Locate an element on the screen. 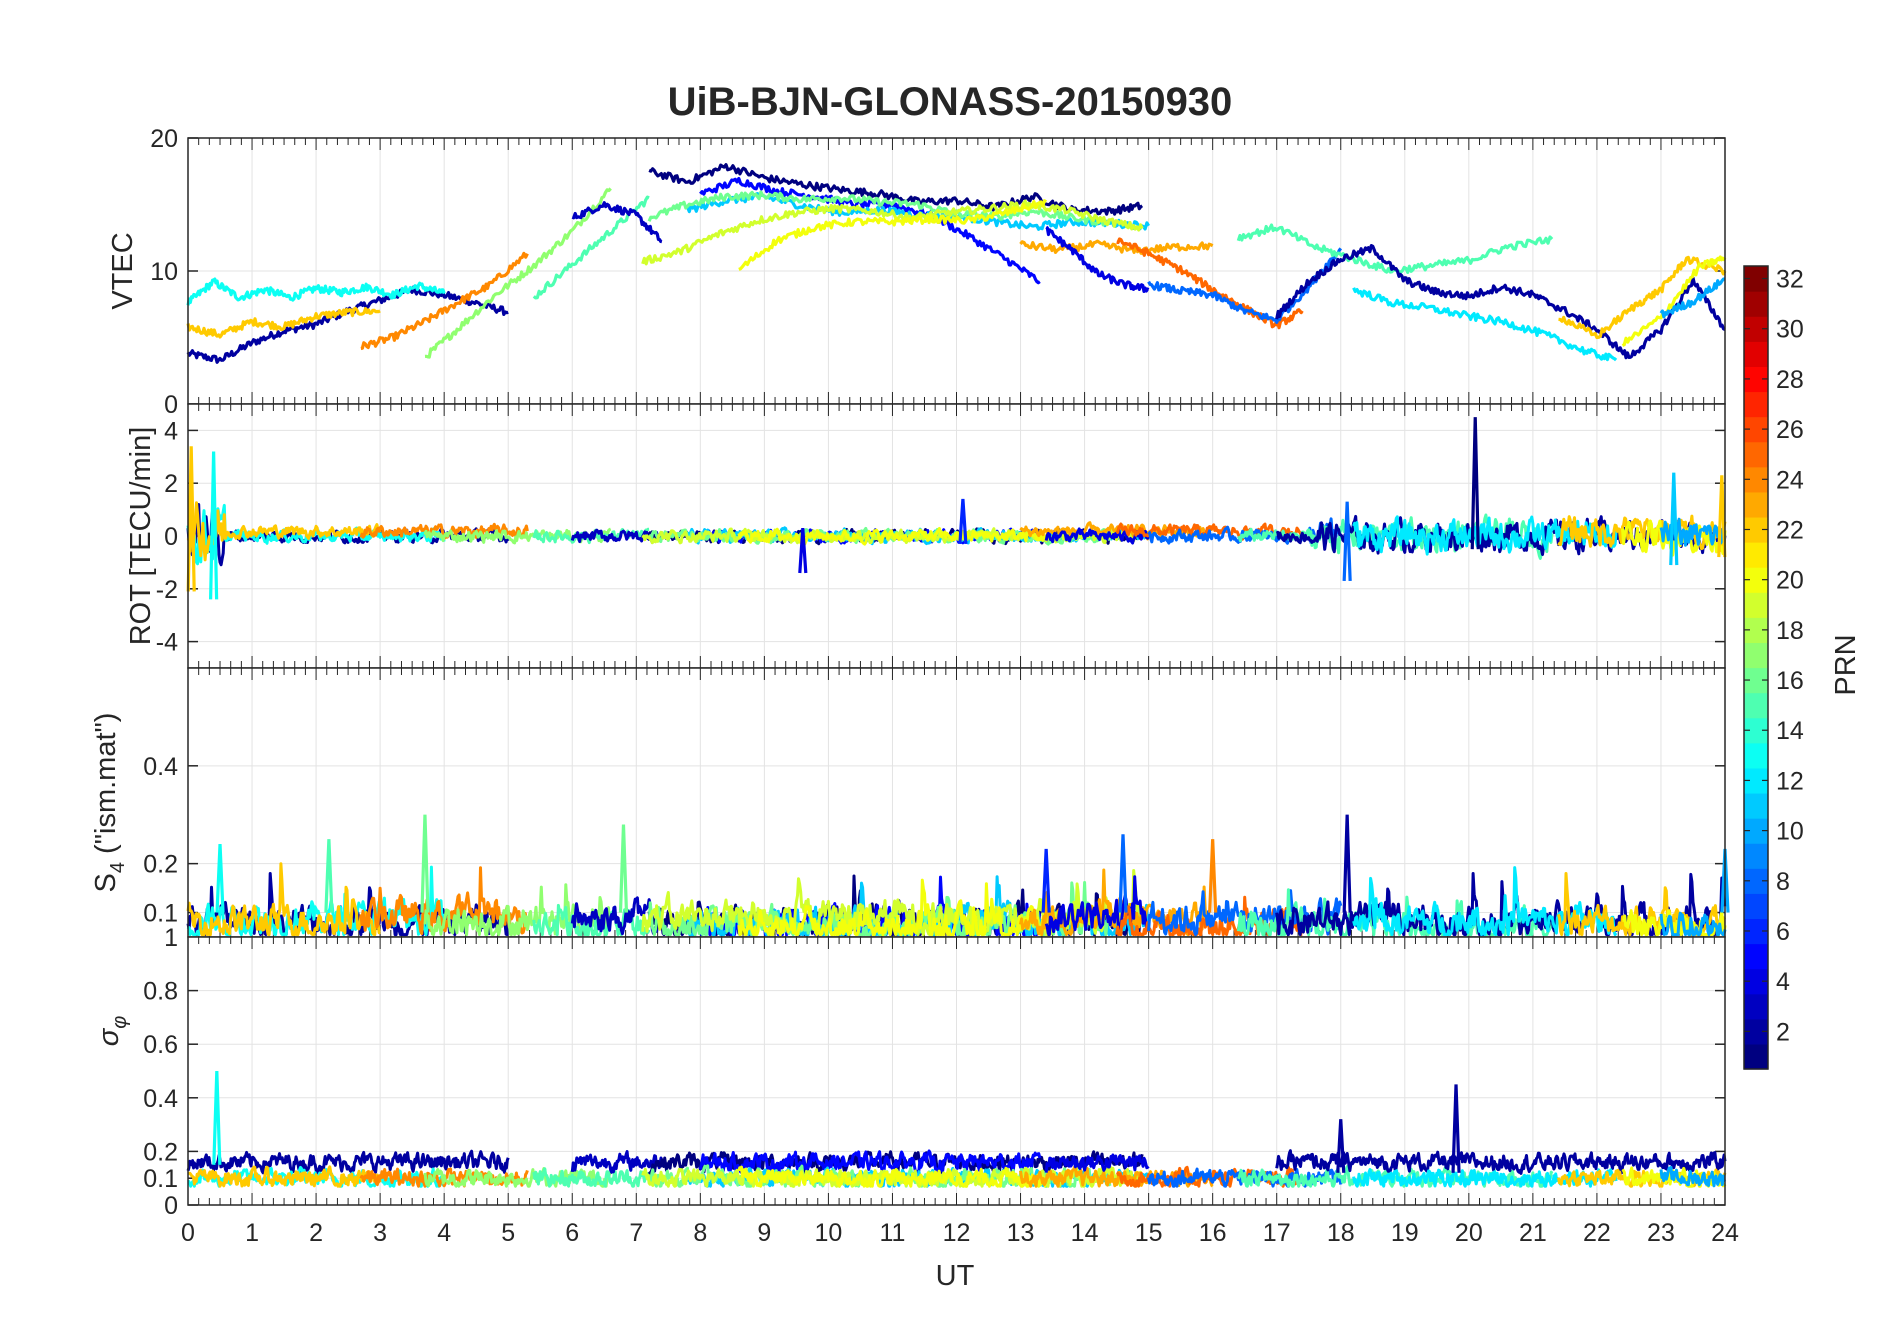  x-tick-label: 13 is located at coordinates (1021, 1233).